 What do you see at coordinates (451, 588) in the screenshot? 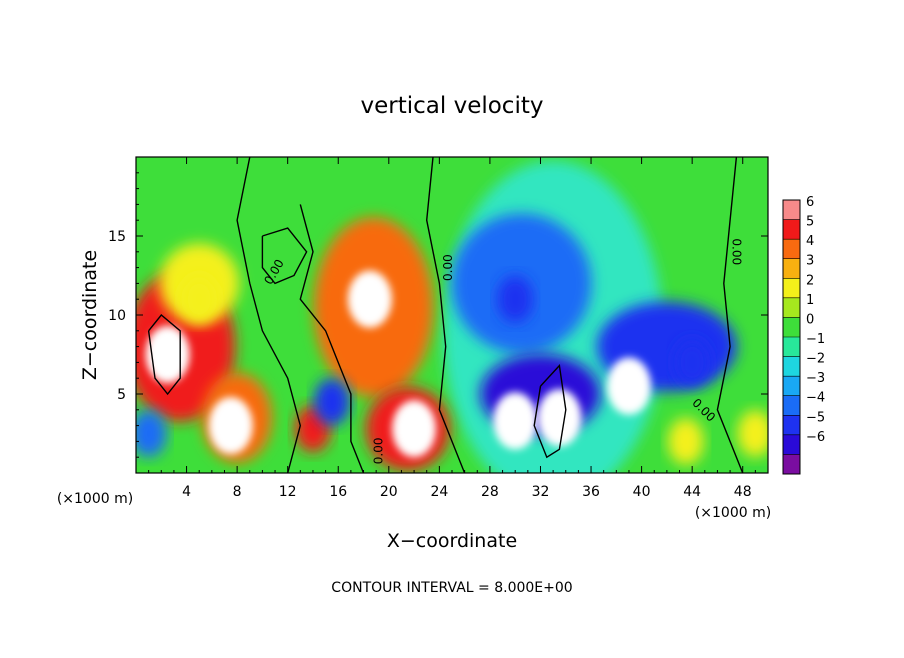
I see `contour-interval-note: CONTOUR INTERVAL = 8.000E+00` at bounding box center [451, 588].